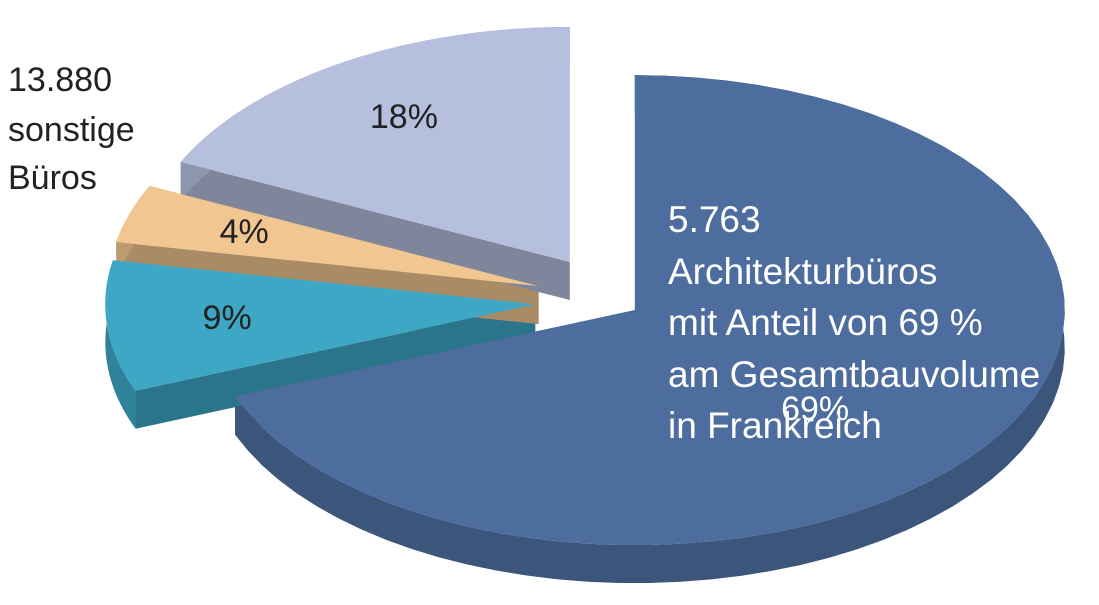  Describe the element at coordinates (775, 425) in the screenshot. I see `annotation: in Frankreich` at that location.